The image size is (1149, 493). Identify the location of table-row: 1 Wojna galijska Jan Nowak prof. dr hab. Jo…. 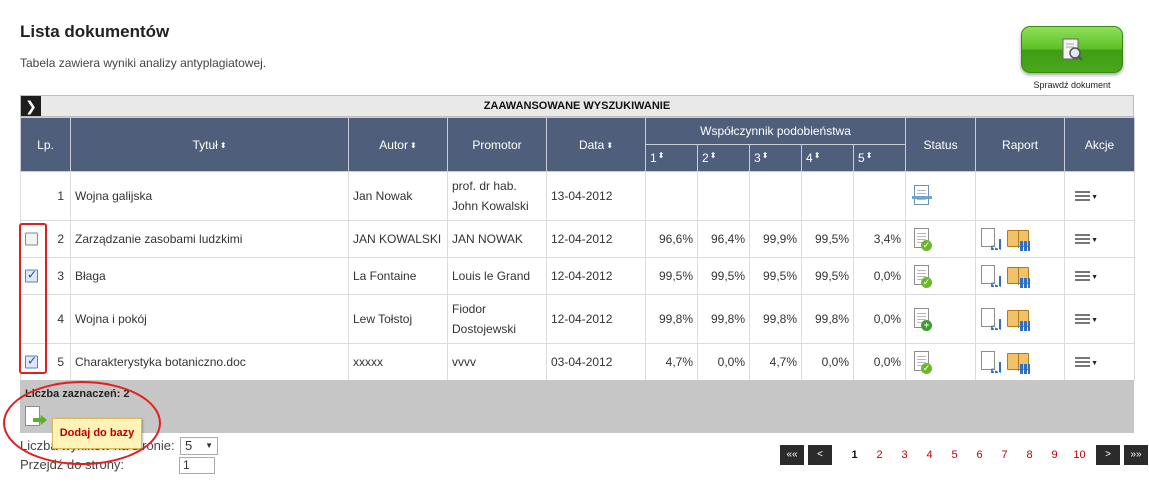
(578, 196).